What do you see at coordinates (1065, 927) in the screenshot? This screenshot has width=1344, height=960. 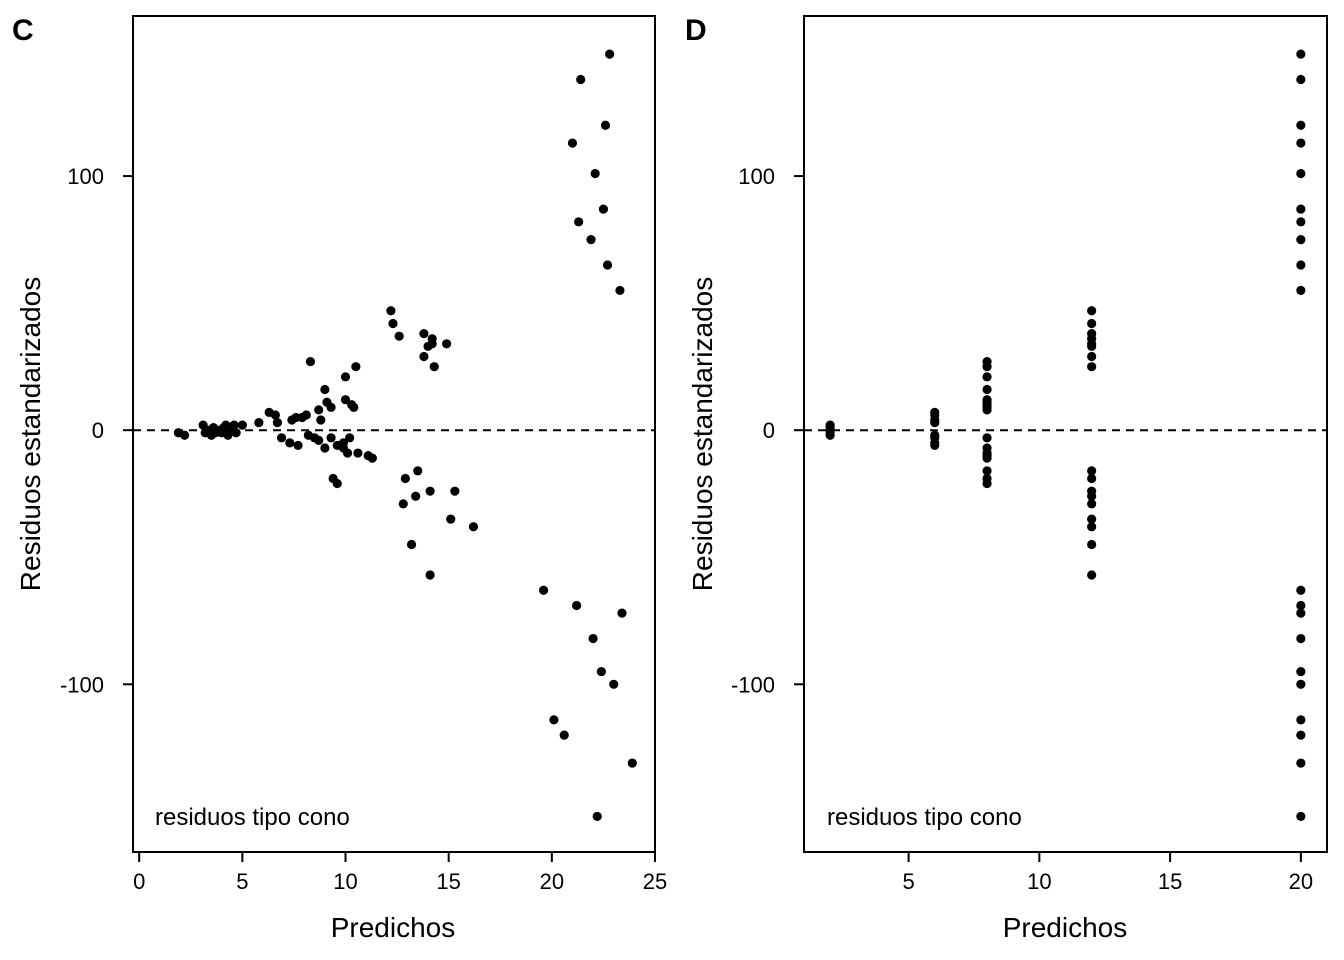 I see `panel-d-x-axis-title: Predichos` at bounding box center [1065, 927].